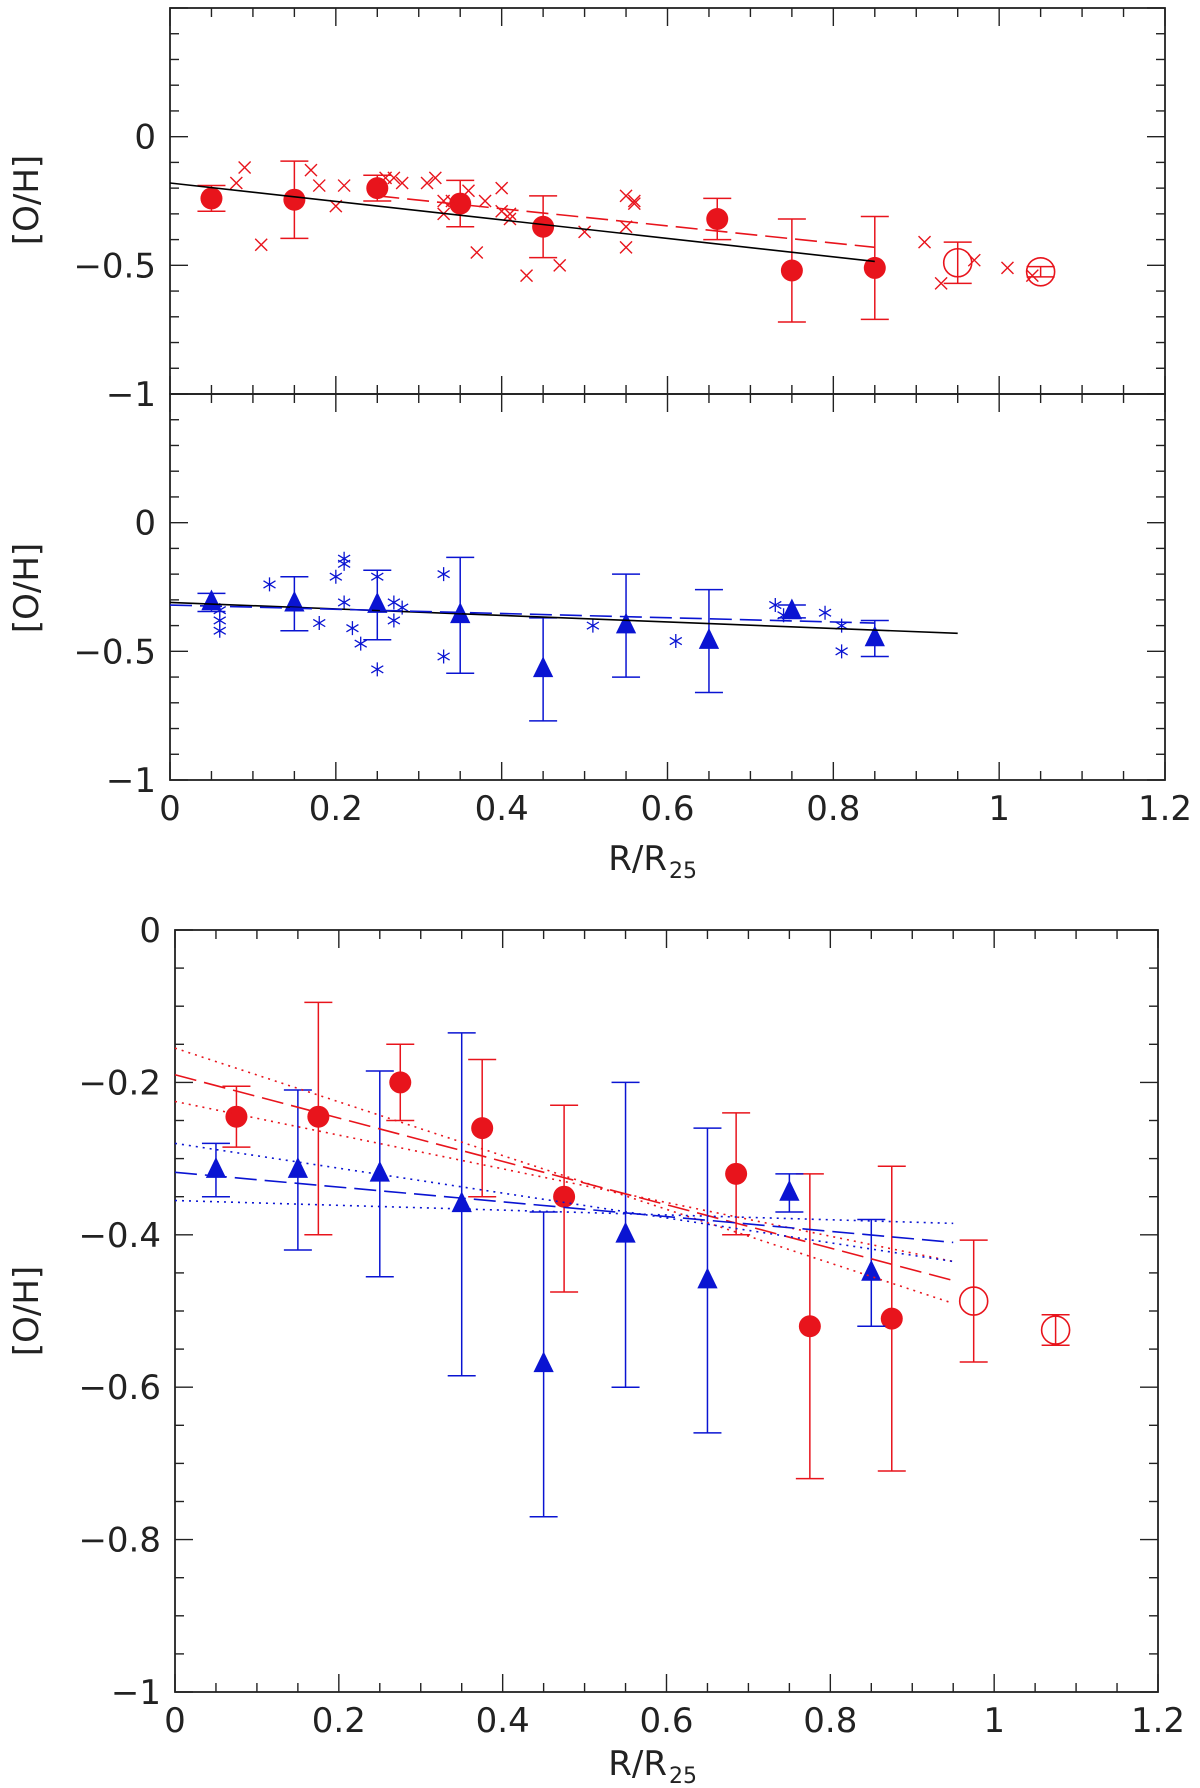  Describe the element at coordinates (119, 1083) in the screenshot. I see `y-tick-label: −0.2` at that location.